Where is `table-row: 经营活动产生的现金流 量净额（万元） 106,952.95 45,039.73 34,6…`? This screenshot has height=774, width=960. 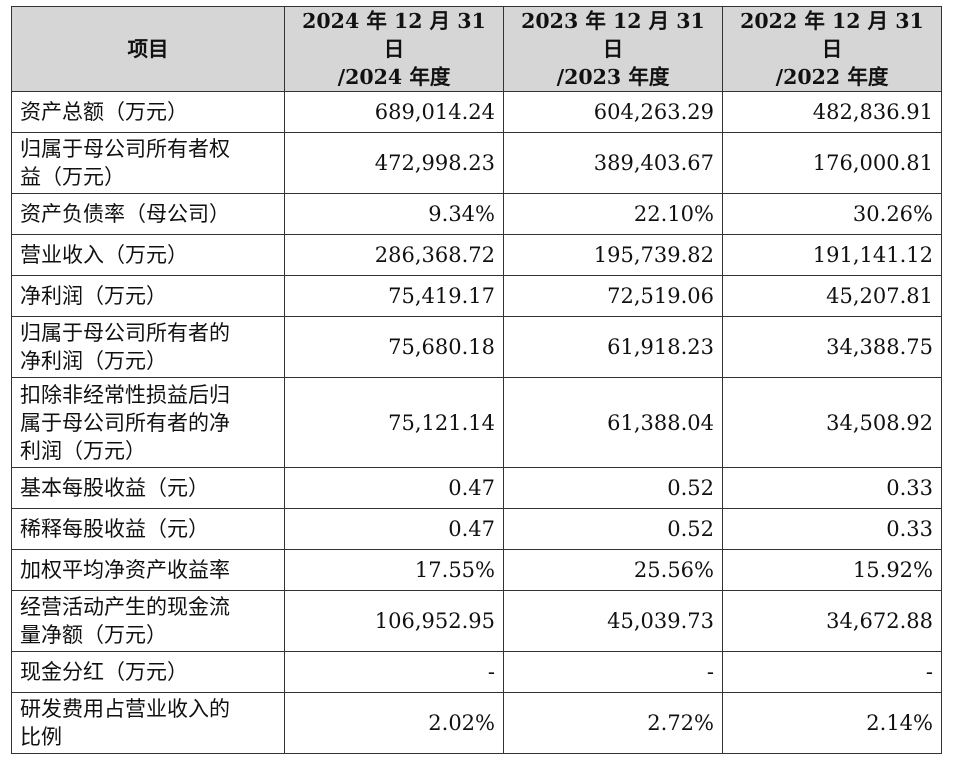 table-row: 经营活动产生的现金流 量净额（万元） 106,952.95 45,039.73 34,6… is located at coordinates (476, 621).